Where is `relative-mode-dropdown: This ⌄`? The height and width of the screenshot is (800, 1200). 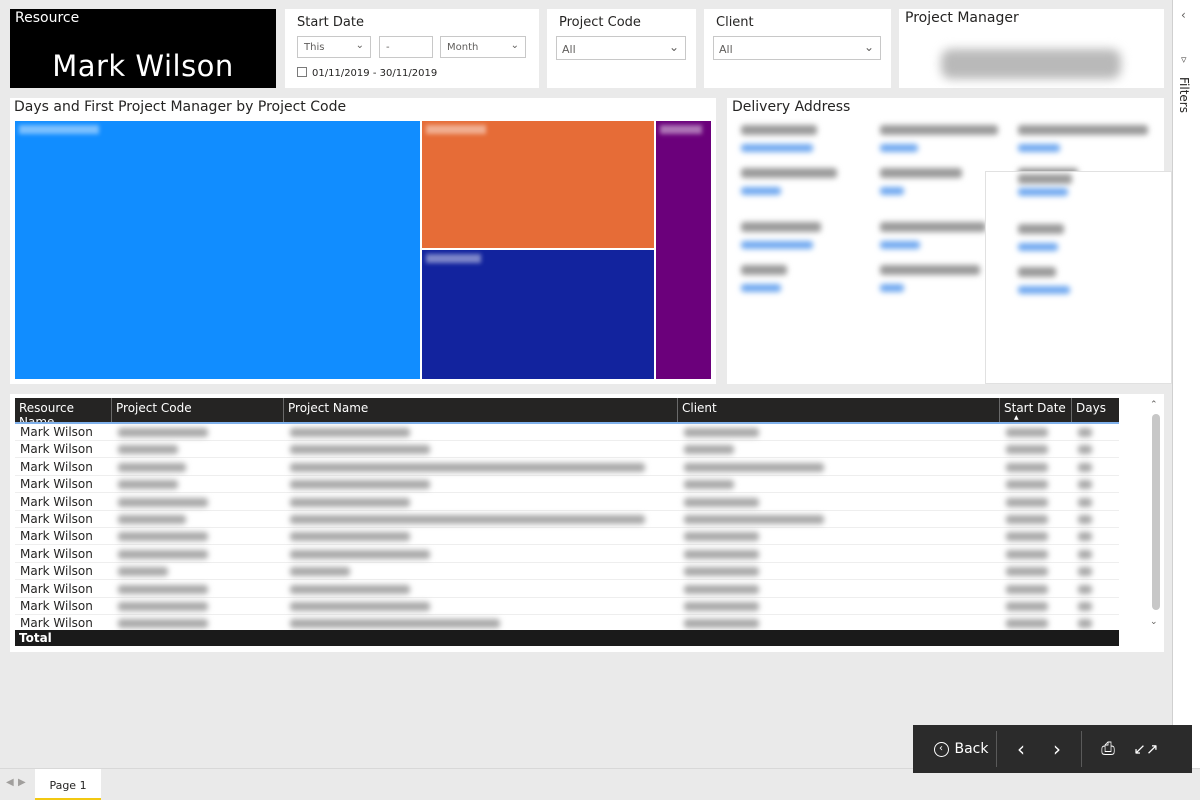
relative-mode-dropdown: This ⌄ is located at coordinates (334, 47).